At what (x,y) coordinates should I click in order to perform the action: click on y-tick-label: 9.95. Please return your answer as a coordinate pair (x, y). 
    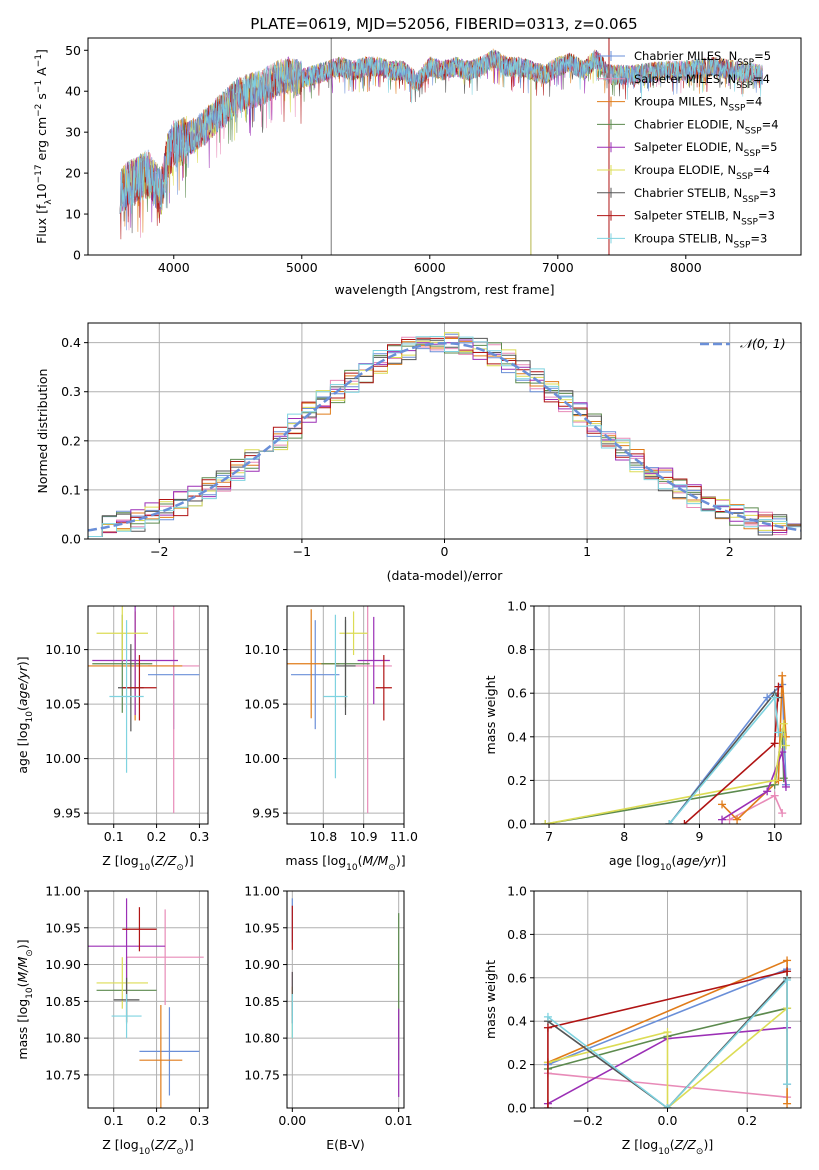
    Looking at the image, I should click on (266, 813).